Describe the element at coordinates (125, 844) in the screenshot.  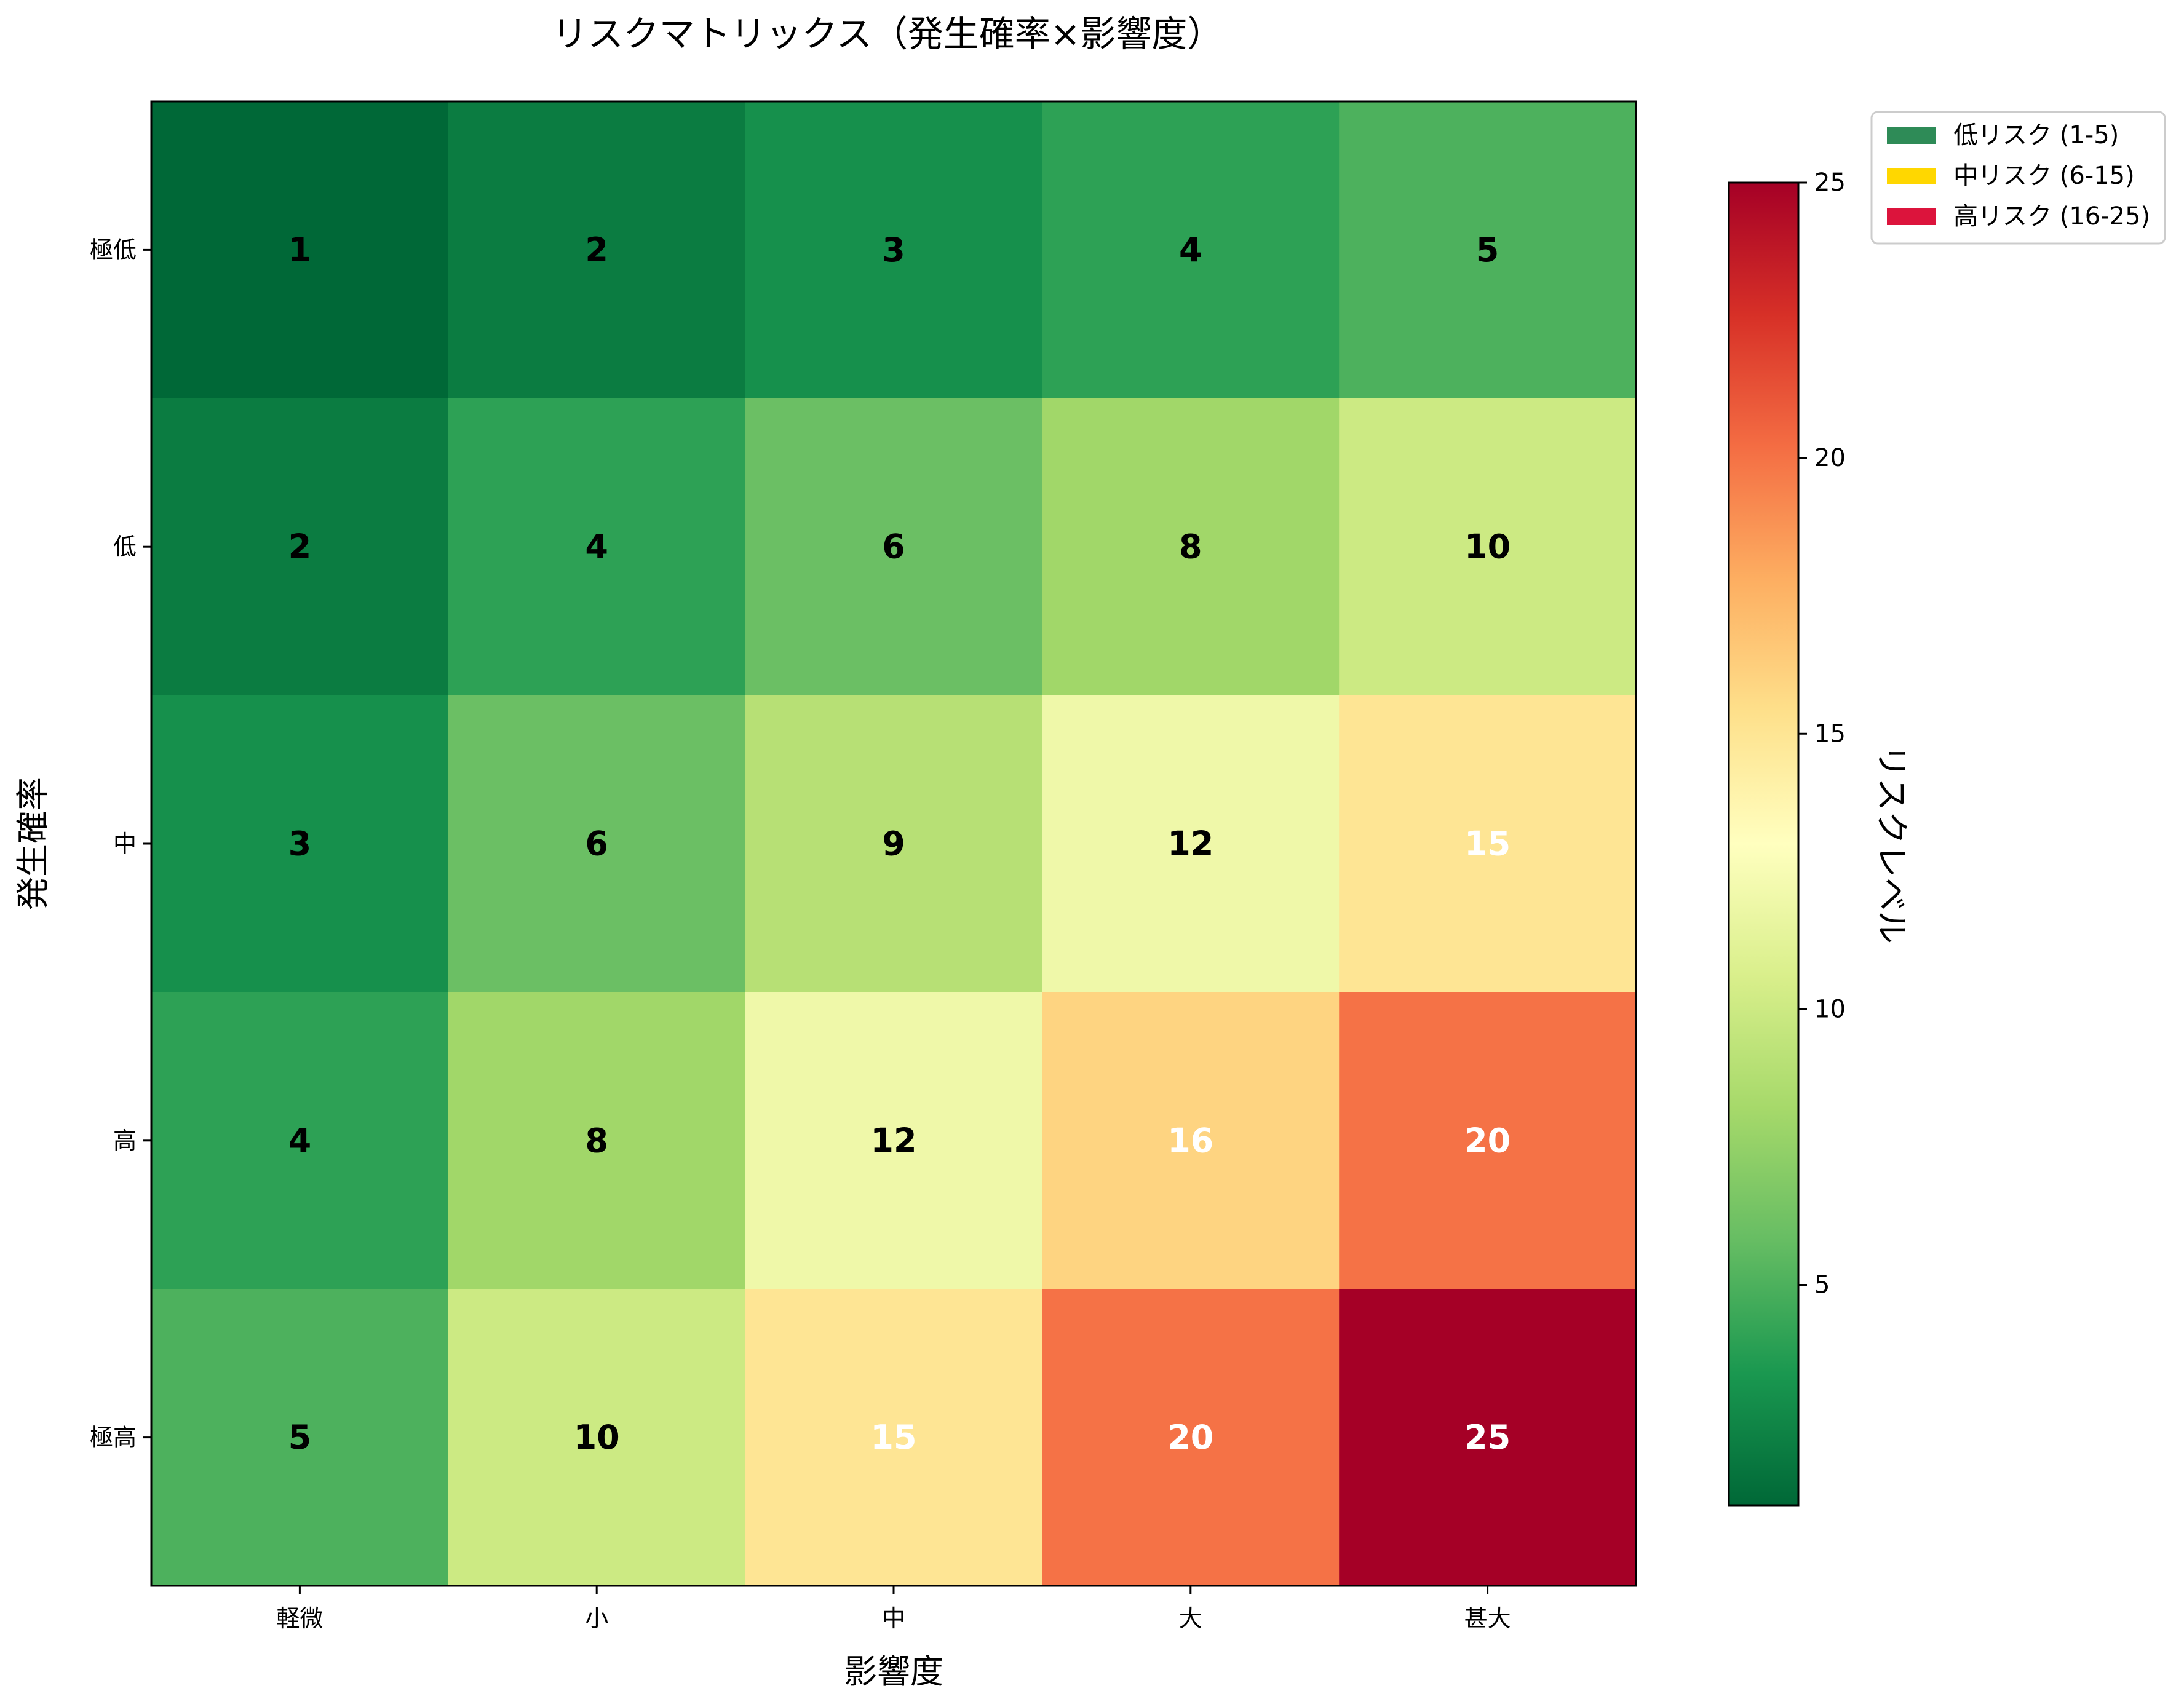
I see `y-tick-label: 中` at that location.